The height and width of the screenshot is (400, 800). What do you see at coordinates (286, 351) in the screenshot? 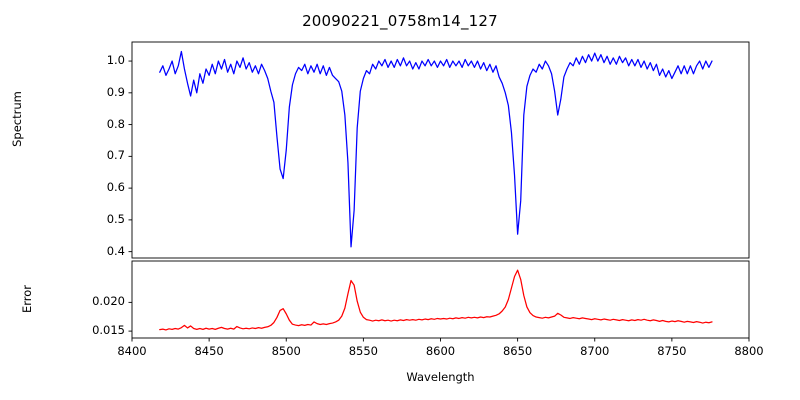
I see `x-tick-label: 8500` at bounding box center [286, 351].